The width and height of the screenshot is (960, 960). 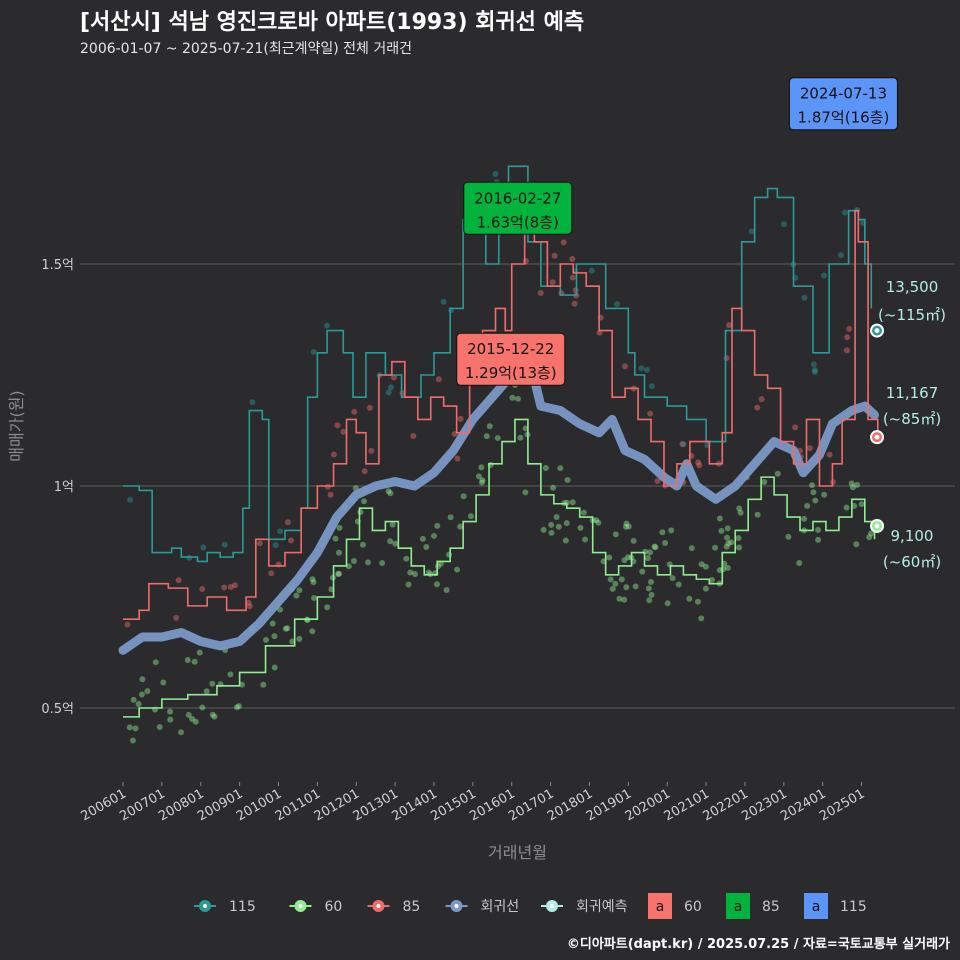 What do you see at coordinates (64, 487) in the screenshot?
I see `y-tick-label: 1억` at bounding box center [64, 487].